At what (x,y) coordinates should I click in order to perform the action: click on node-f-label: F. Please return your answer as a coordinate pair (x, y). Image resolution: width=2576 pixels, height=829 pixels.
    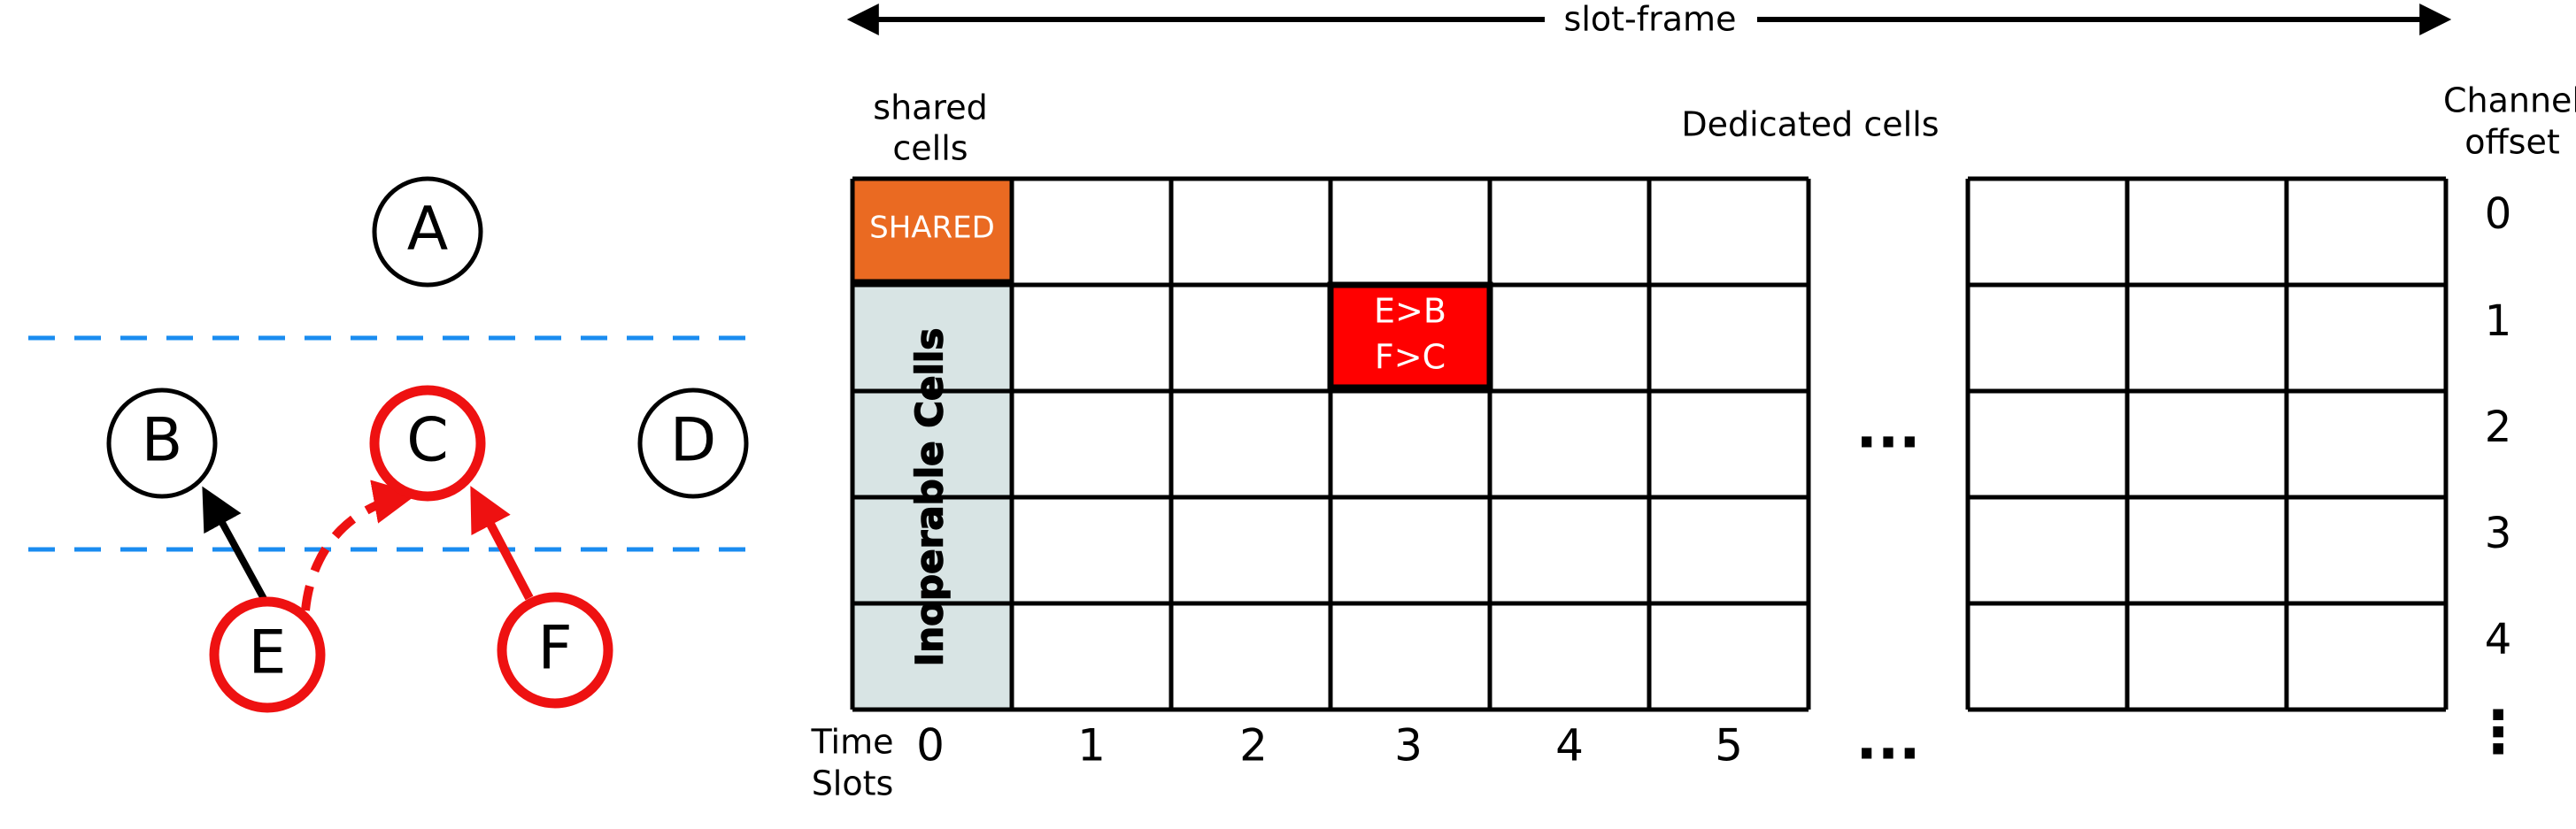
    Looking at the image, I should click on (554, 649).